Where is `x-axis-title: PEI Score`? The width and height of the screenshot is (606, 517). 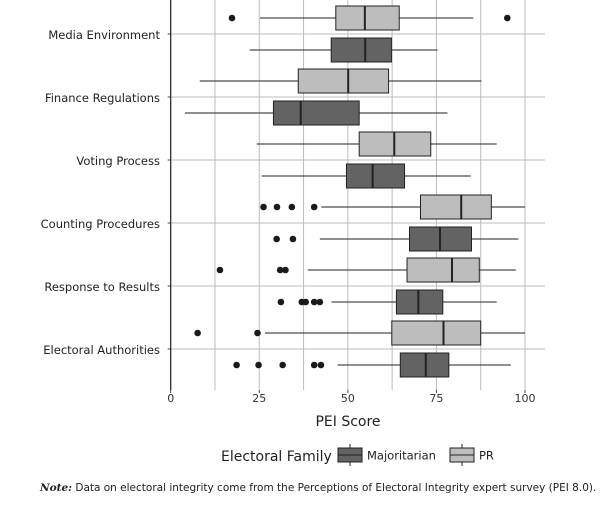
x-axis-title: PEI Score is located at coordinates (347, 422).